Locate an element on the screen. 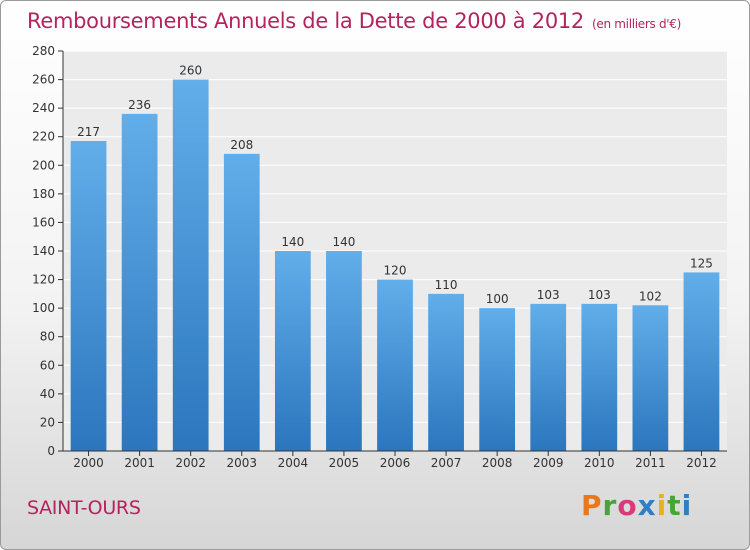  y-tick-label: 160 is located at coordinates (43, 222).